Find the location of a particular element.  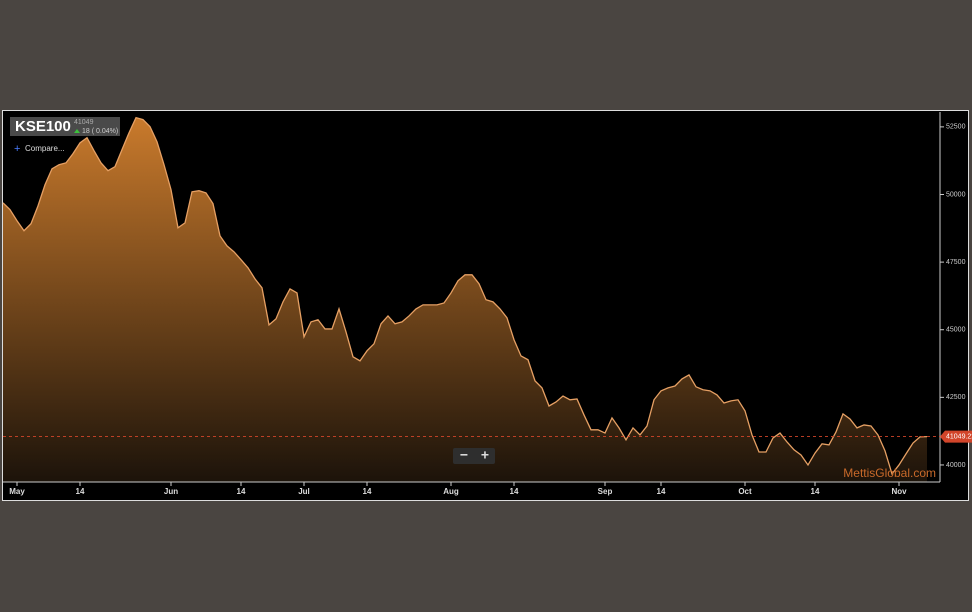

zoom-out: − is located at coordinates (464, 455).